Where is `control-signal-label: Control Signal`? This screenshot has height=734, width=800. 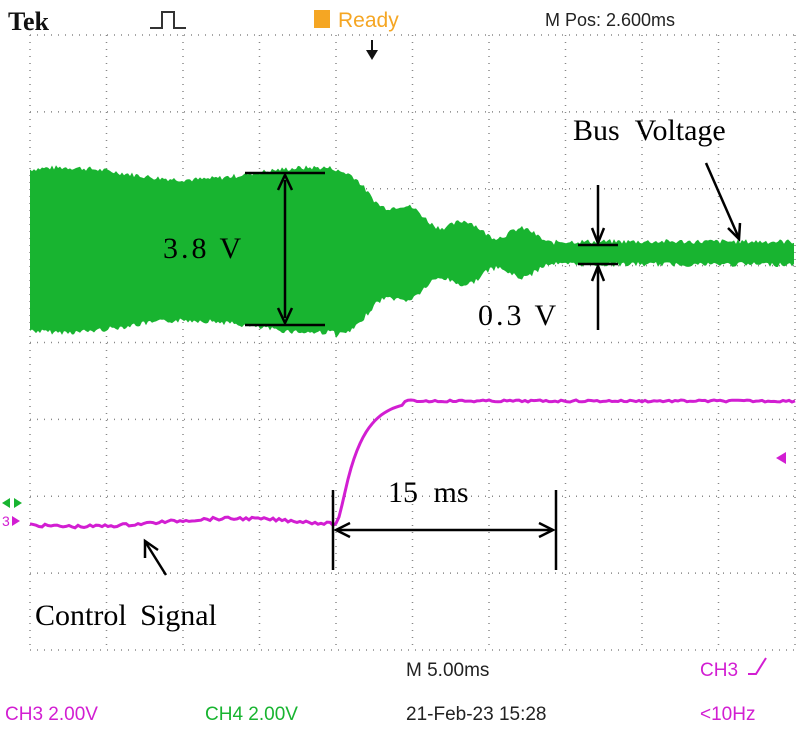 control-signal-label: Control Signal is located at coordinates (126, 615).